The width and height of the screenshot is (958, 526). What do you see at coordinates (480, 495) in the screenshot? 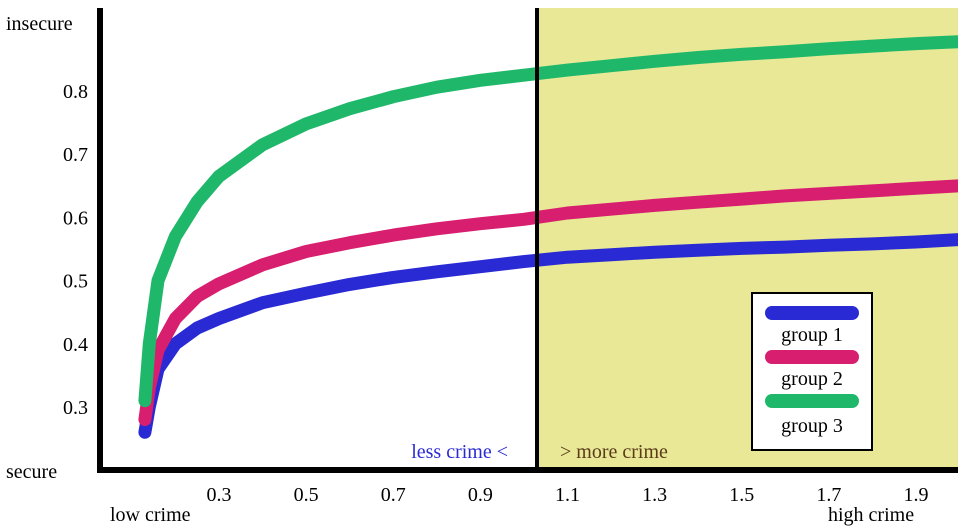
I see `x-tick-label: 0.9` at bounding box center [480, 495].